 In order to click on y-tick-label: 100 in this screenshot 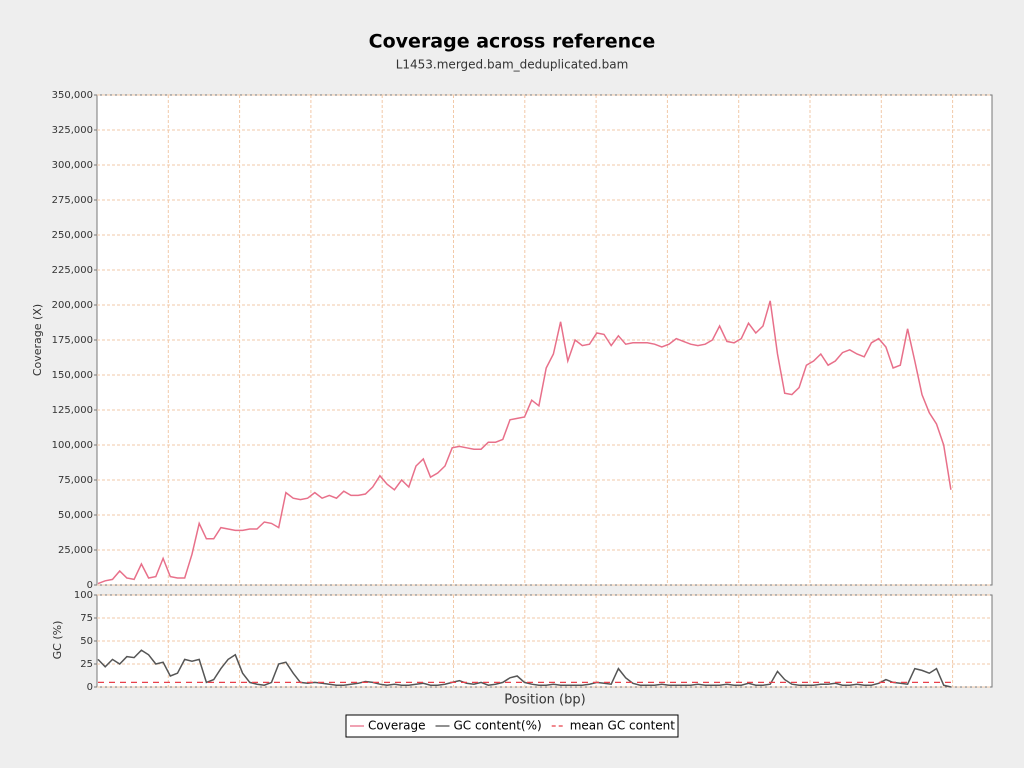, I will do `click(83, 595)`.